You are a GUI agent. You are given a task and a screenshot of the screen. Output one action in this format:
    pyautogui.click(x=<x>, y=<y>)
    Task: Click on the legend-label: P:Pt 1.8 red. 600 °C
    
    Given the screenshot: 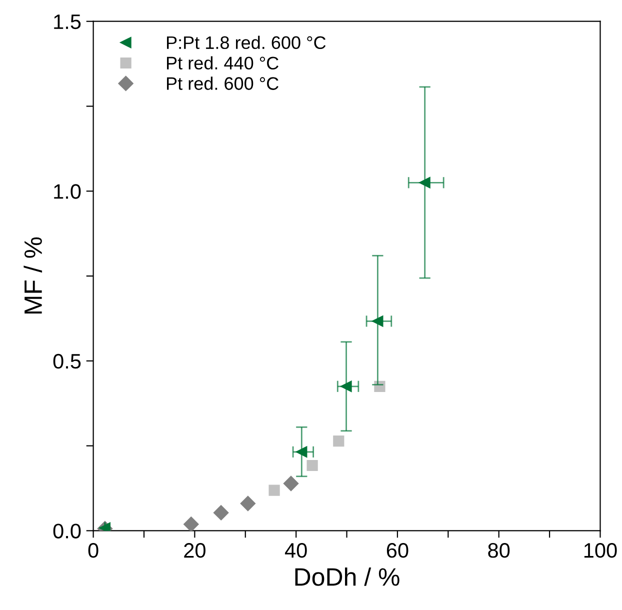 What is the action you would take?
    pyautogui.click(x=246, y=43)
    